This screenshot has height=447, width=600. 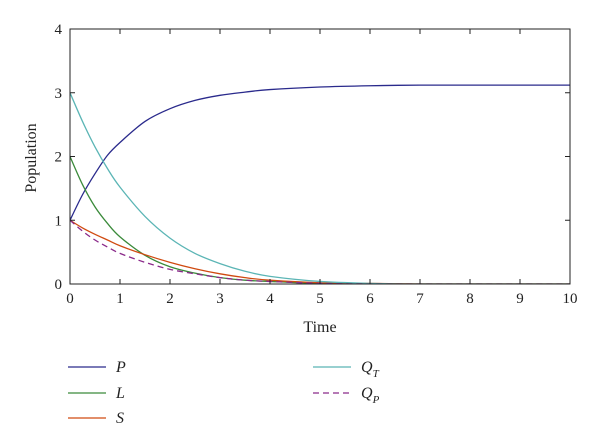 What do you see at coordinates (270, 299) in the screenshot?
I see `x-tick-label: 4` at bounding box center [270, 299].